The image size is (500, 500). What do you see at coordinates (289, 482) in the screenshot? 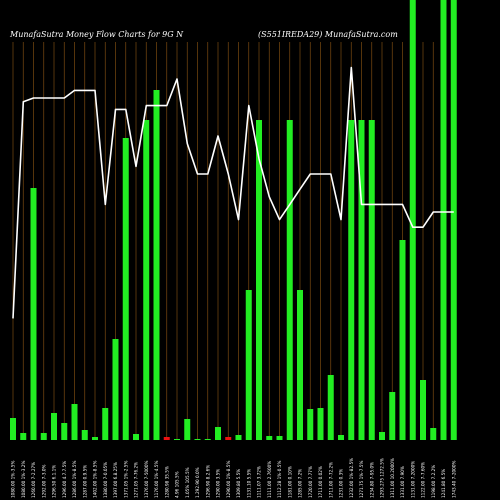
I see `x-tick-label: 1181.00 0.10%` at bounding box center [289, 482].